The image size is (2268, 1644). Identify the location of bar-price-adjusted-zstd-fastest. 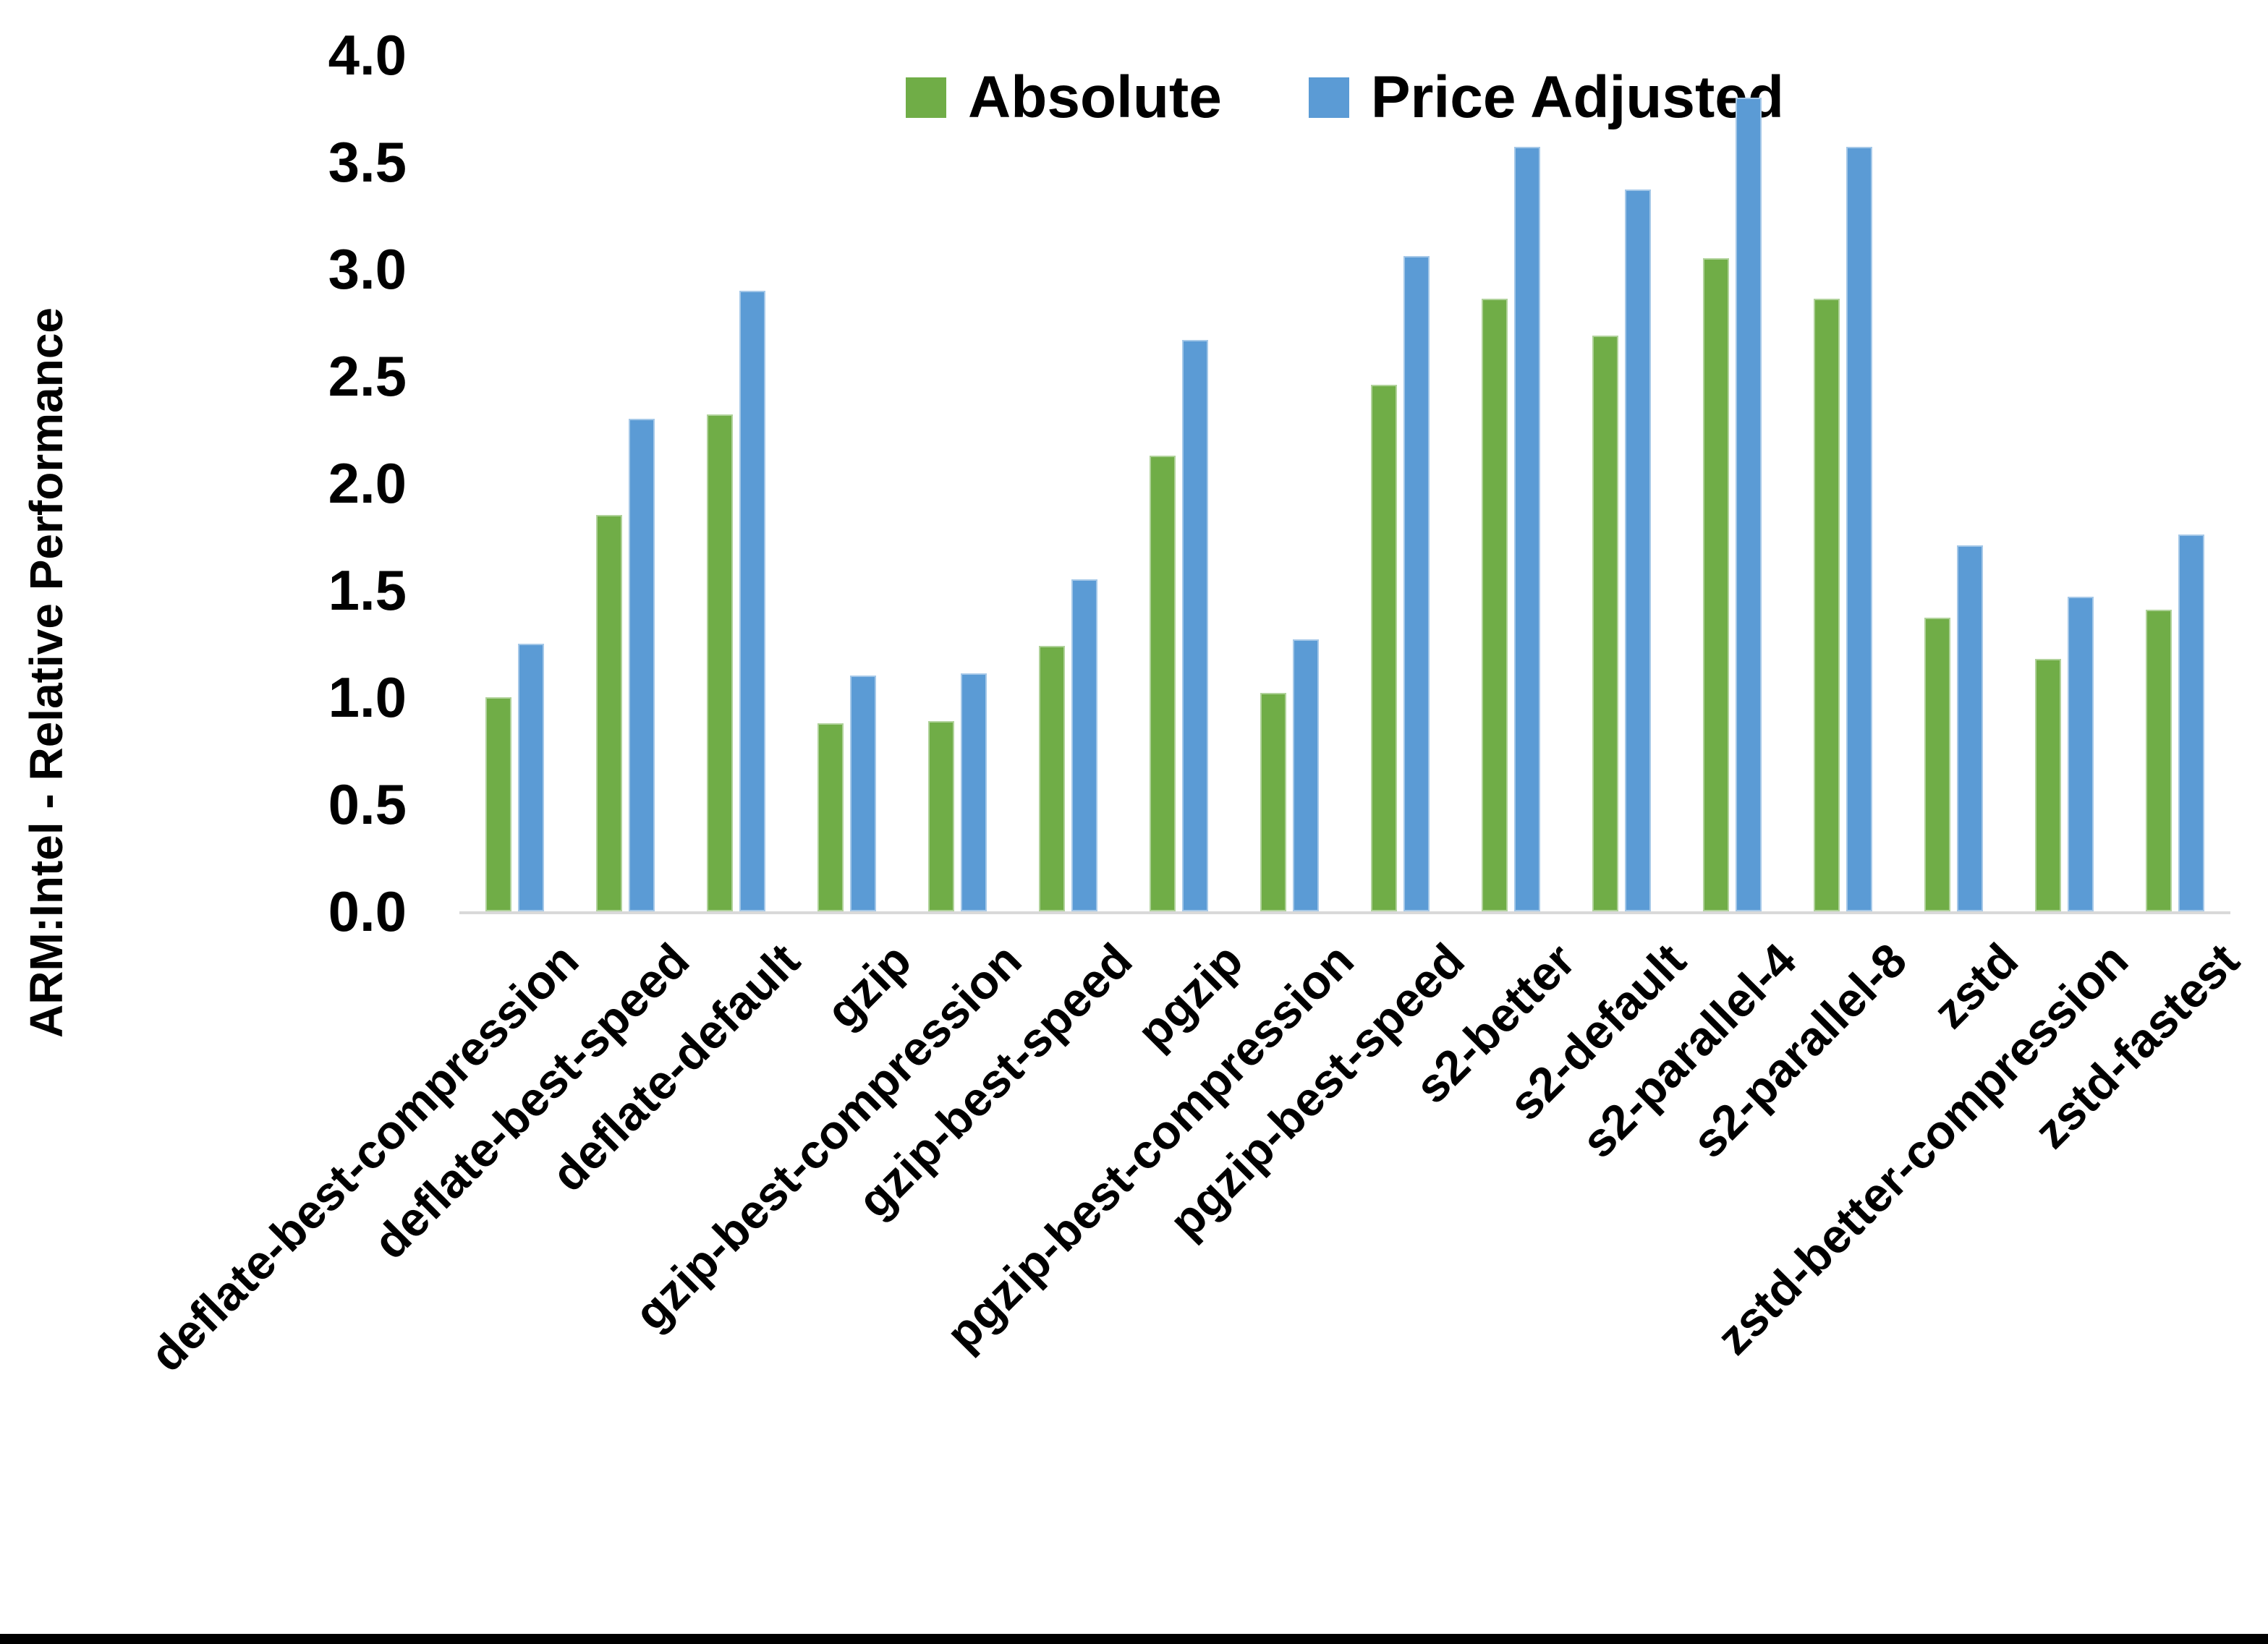
(2191, 722).